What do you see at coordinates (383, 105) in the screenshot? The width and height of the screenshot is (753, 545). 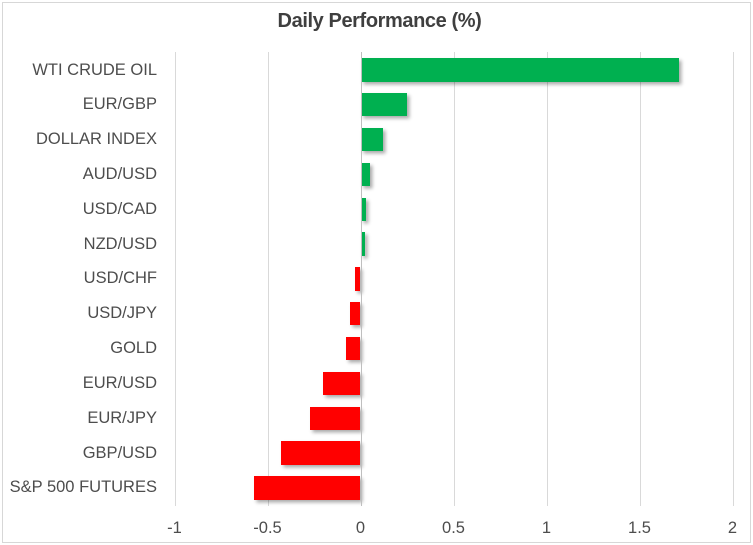 I see `bar-eur-gbp` at bounding box center [383, 105].